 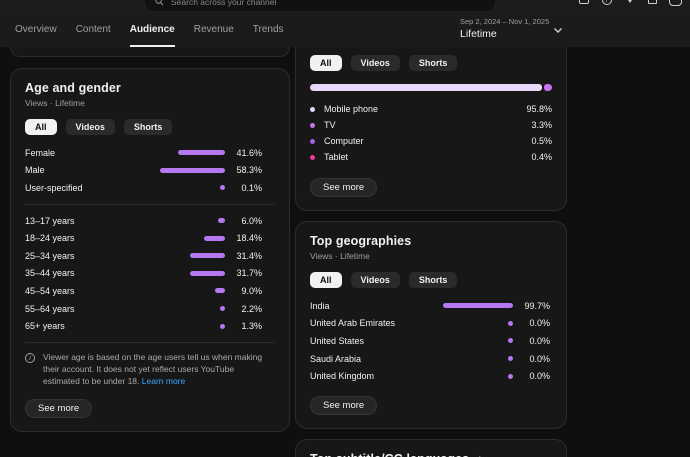 I want to click on age-rows: 13–17 years 6.0% 18–24 years 18.4%, so click(x=150, y=273).